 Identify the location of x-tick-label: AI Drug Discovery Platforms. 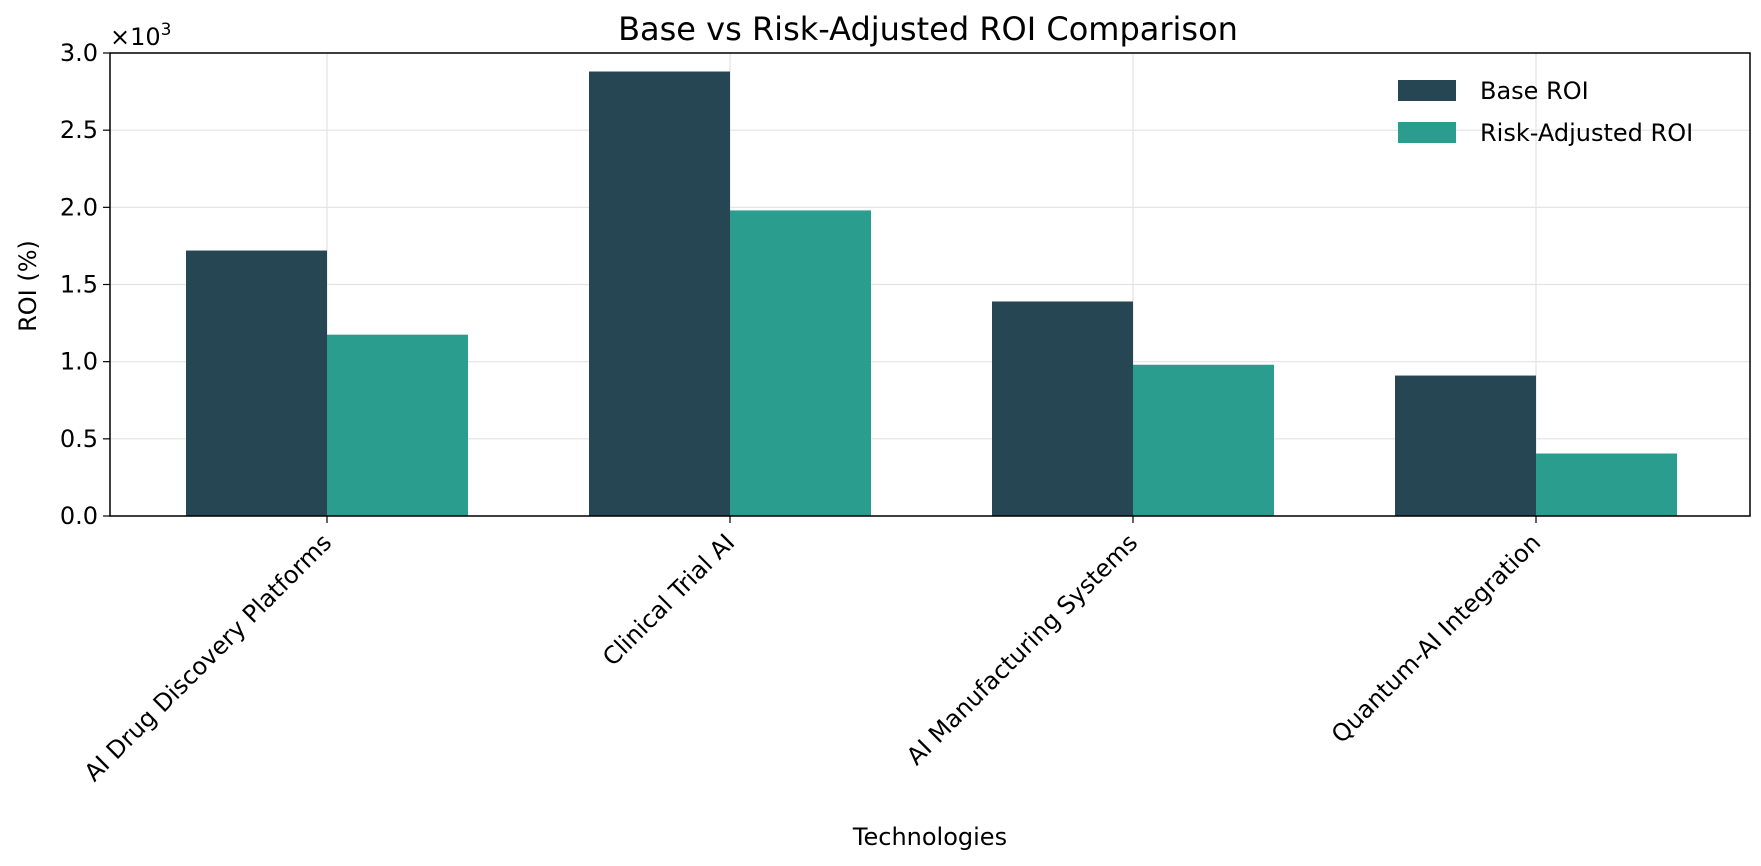
(208, 657).